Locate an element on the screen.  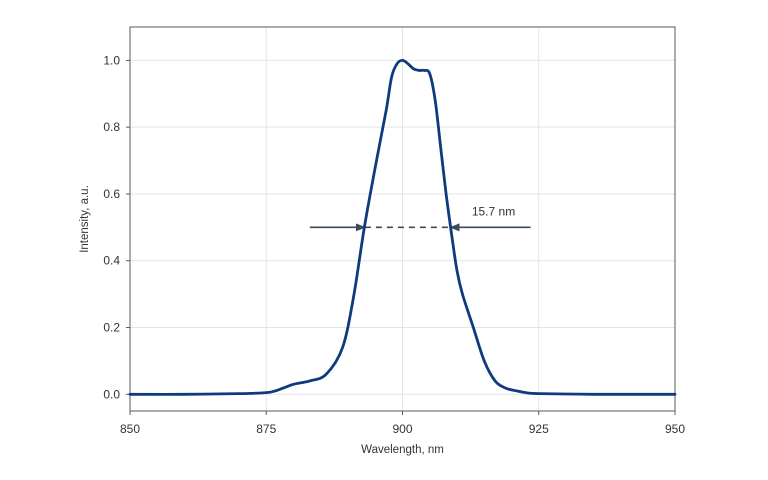
y-tick-label: 0.2 is located at coordinates (111, 328).